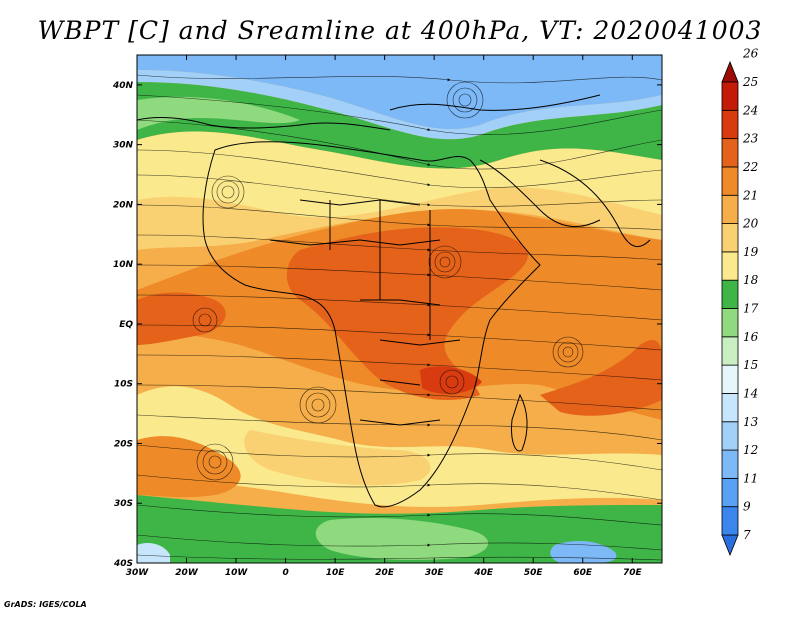 This screenshot has width=800, height=618. What do you see at coordinates (138, 573) in the screenshot?
I see `lon-label: 30W` at bounding box center [138, 573].